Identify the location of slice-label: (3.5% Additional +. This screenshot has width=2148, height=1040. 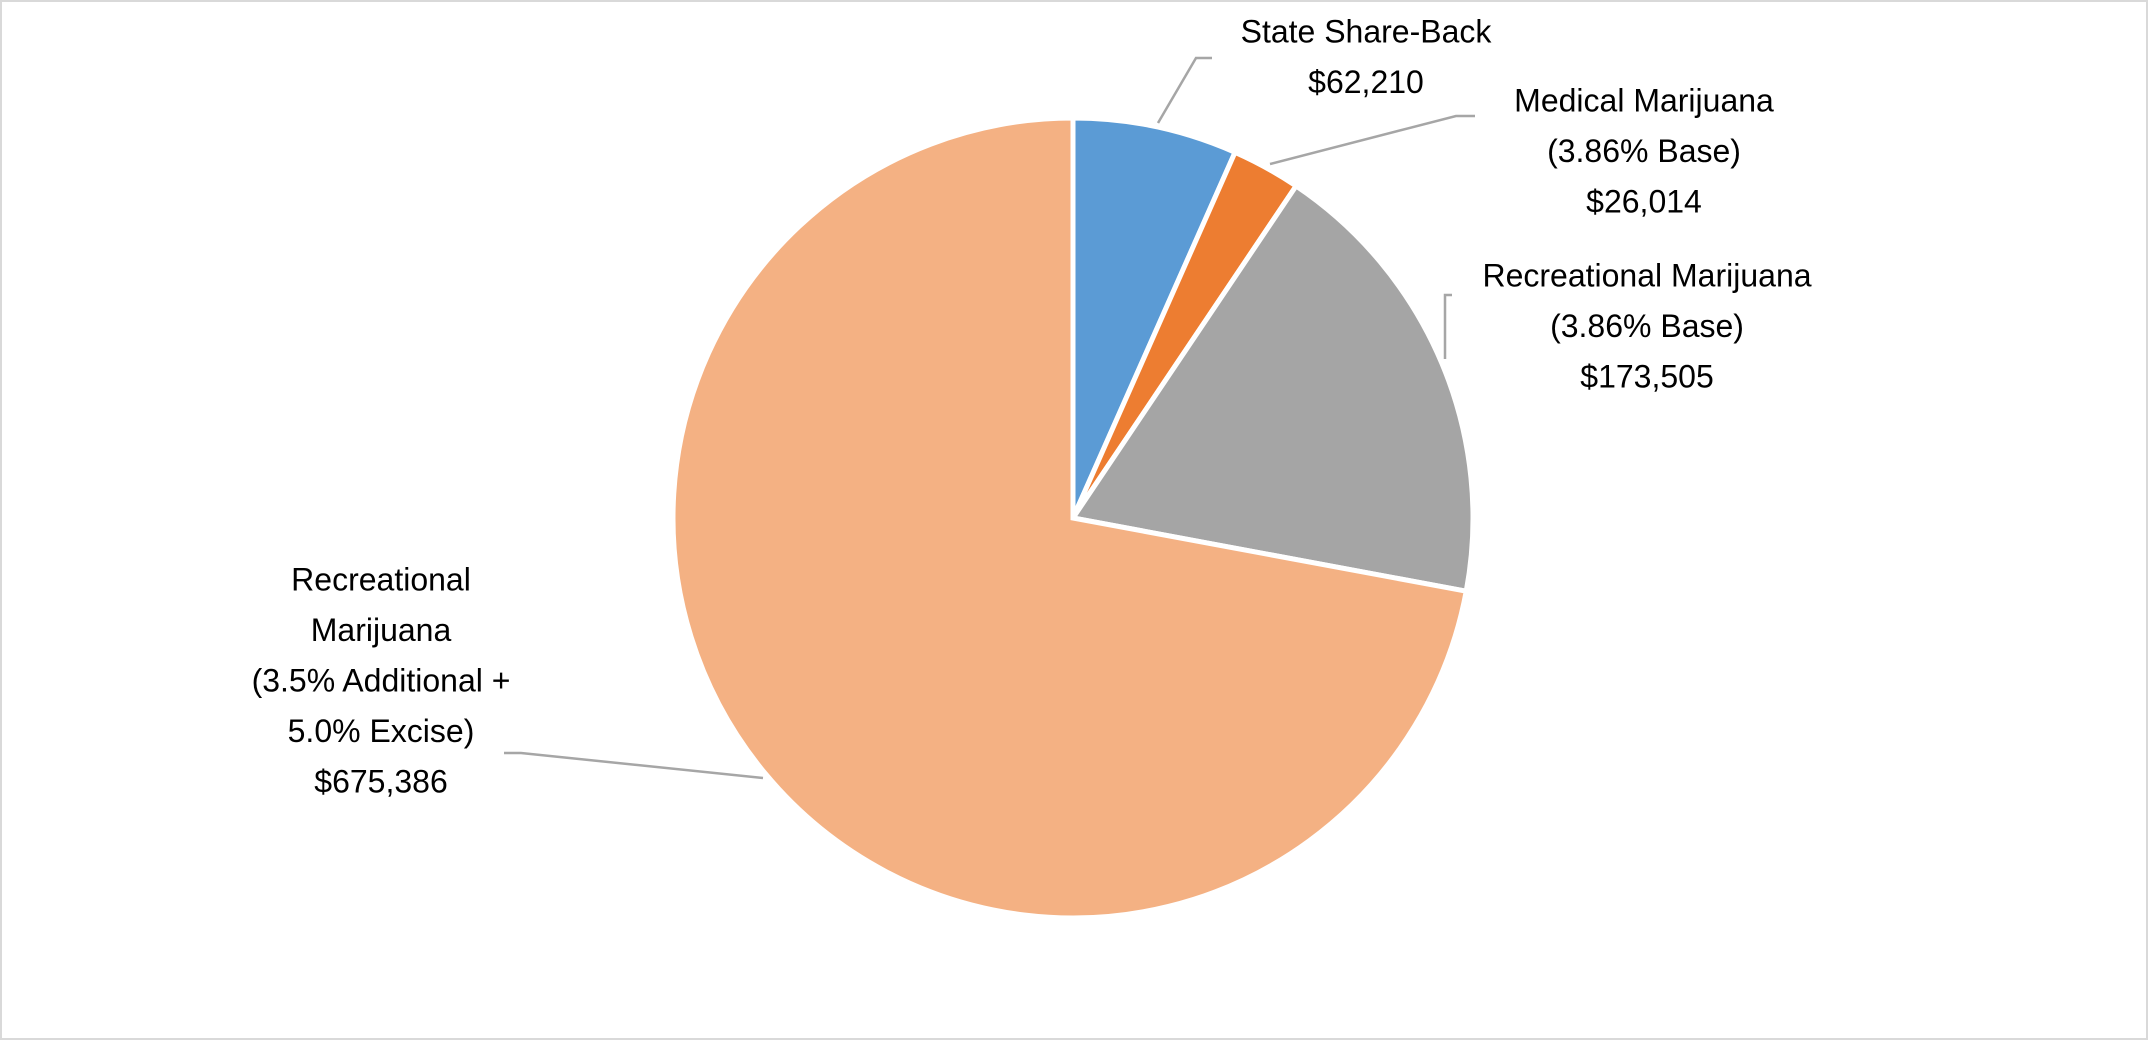
(381, 680).